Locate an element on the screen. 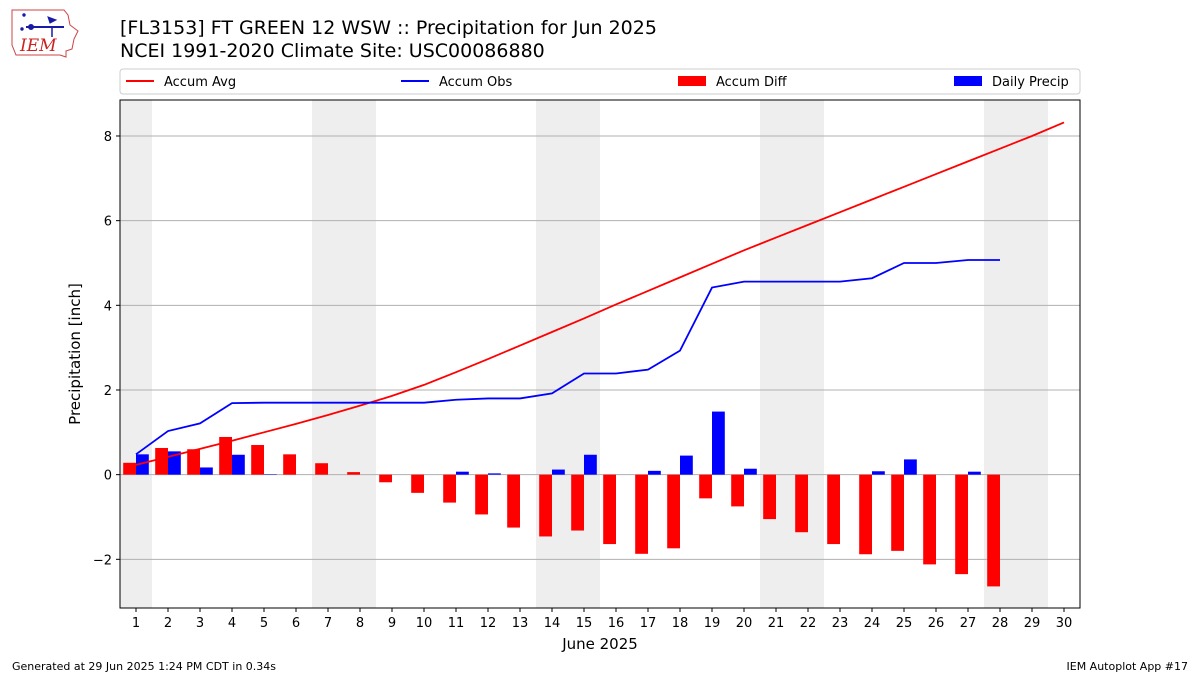 Image resolution: width=1200 pixels, height=675 pixels. x-tick-label: 15 is located at coordinates (584, 623).